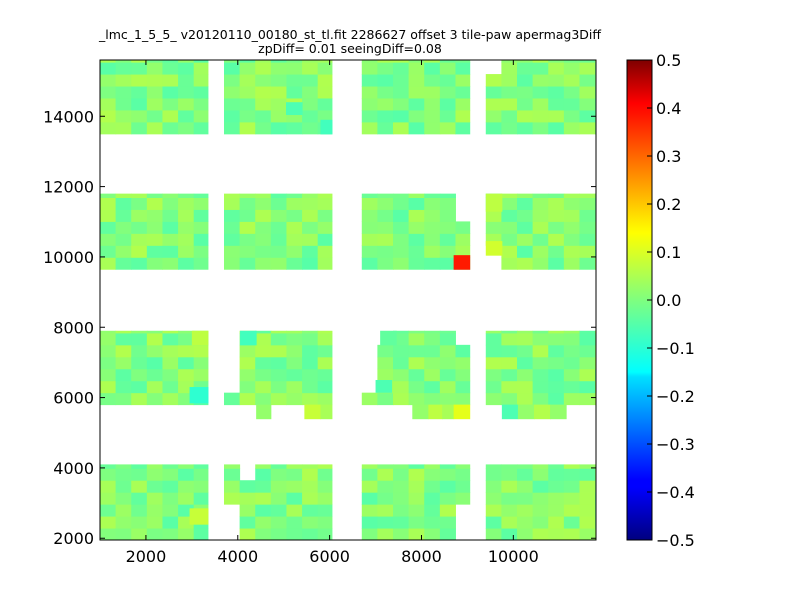  What do you see at coordinates (73, 468) in the screenshot?
I see `y-tick-label: 4000` at bounding box center [73, 468].